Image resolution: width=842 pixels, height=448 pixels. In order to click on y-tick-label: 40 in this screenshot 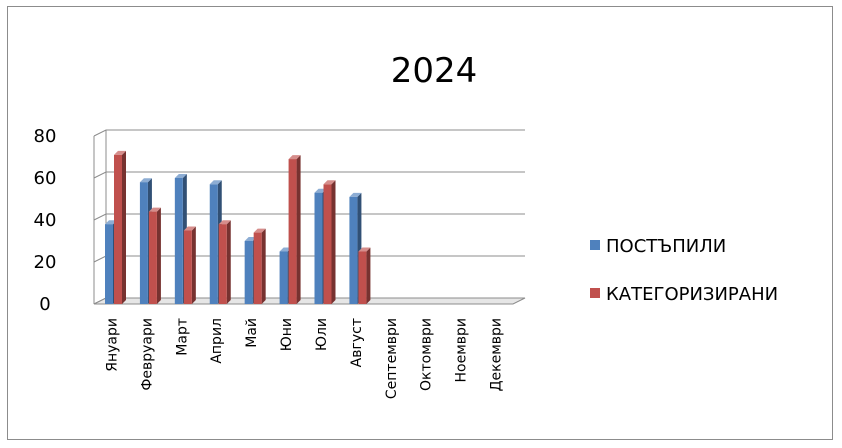, I will do `click(45, 220)`.